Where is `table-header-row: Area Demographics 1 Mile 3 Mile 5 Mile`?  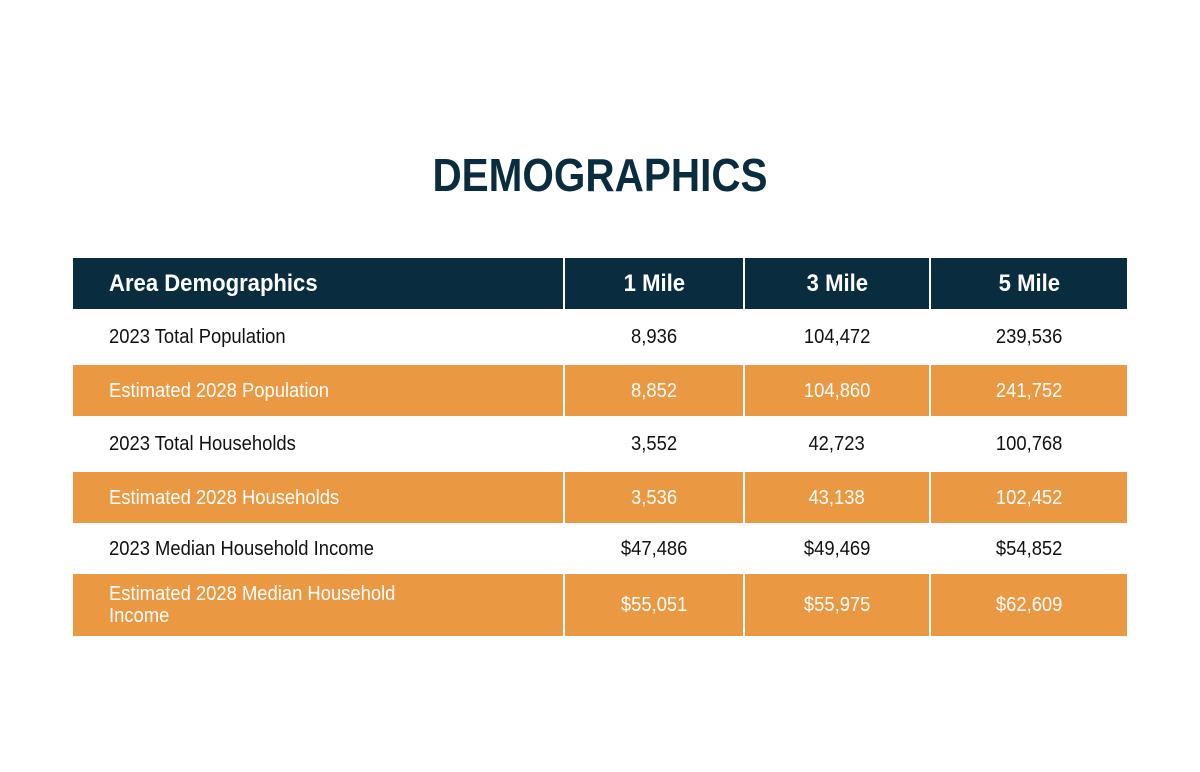
table-header-row: Area Demographics 1 Mile 3 Mile 5 Mile is located at coordinates (600, 283).